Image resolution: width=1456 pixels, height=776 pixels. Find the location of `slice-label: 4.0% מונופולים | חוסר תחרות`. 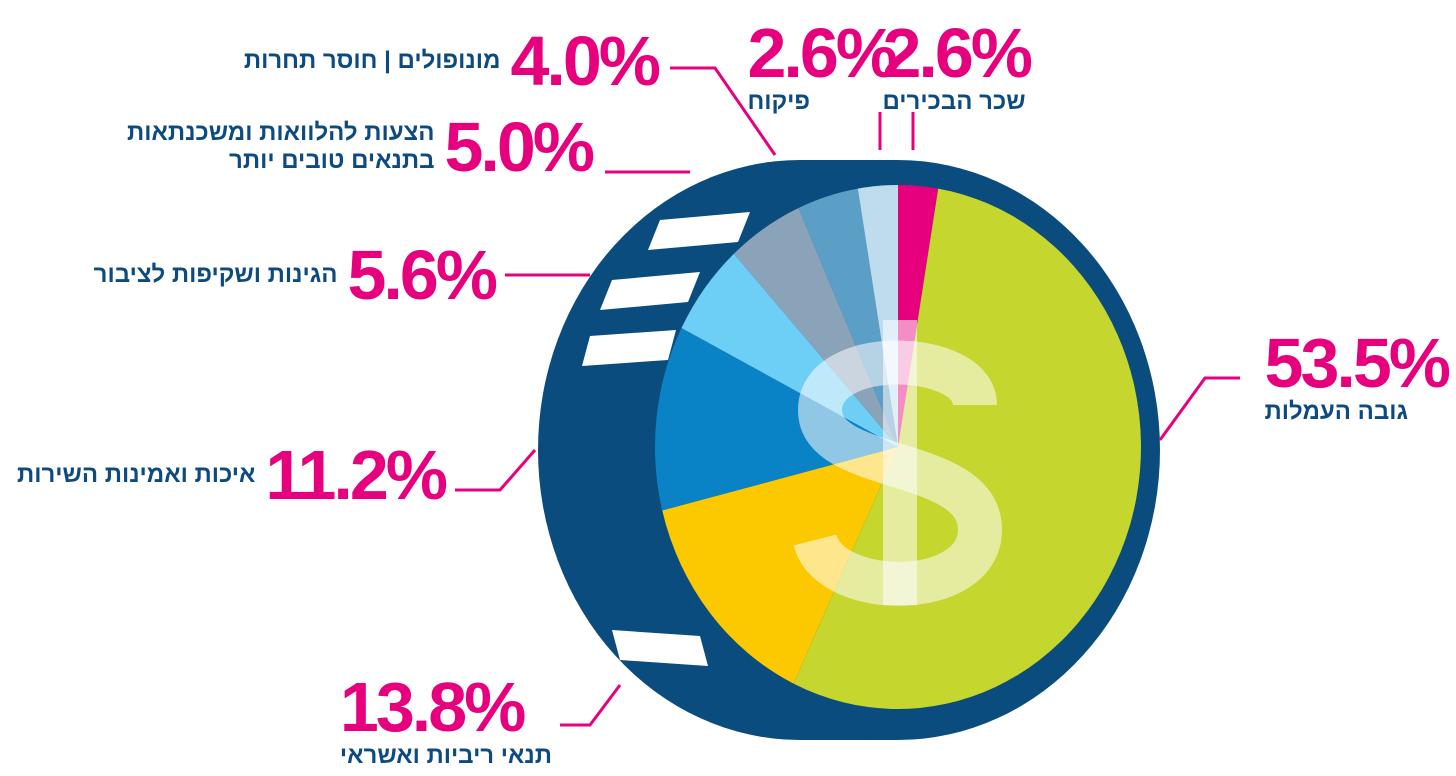

slice-label: 4.0% מונופולים | חוסר תחרות is located at coordinates (452, 61).